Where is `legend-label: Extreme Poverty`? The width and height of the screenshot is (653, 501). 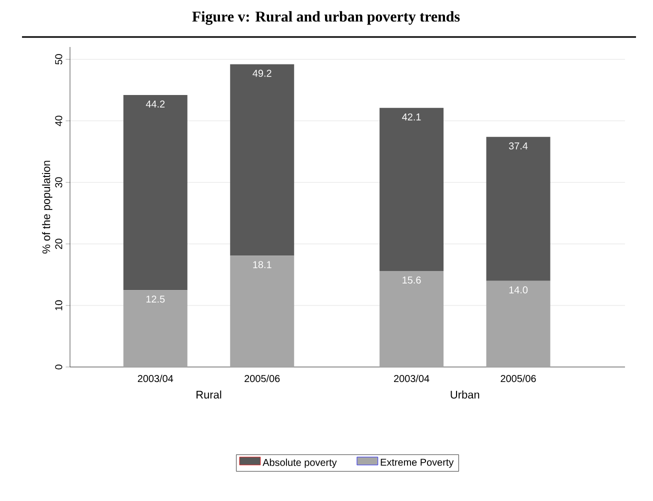 legend-label: Extreme Poverty is located at coordinates (417, 463).